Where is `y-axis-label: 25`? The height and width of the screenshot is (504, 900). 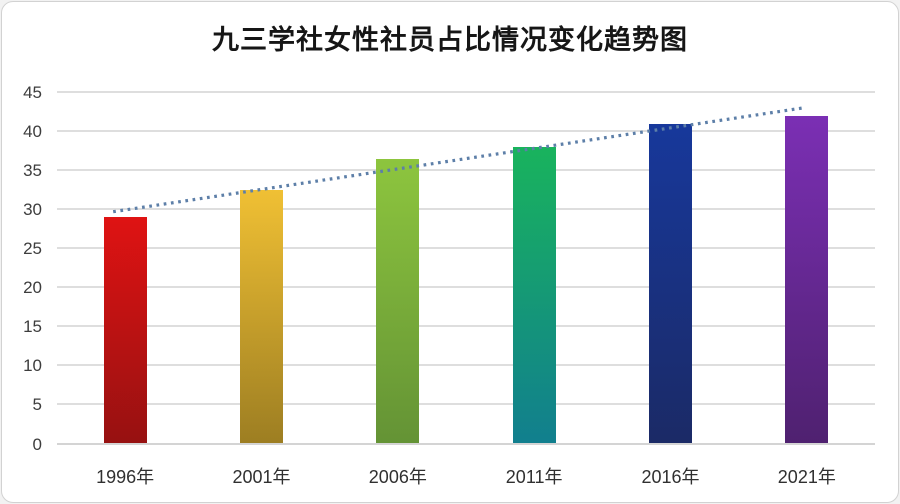 y-axis-label: 25 is located at coordinates (32, 249).